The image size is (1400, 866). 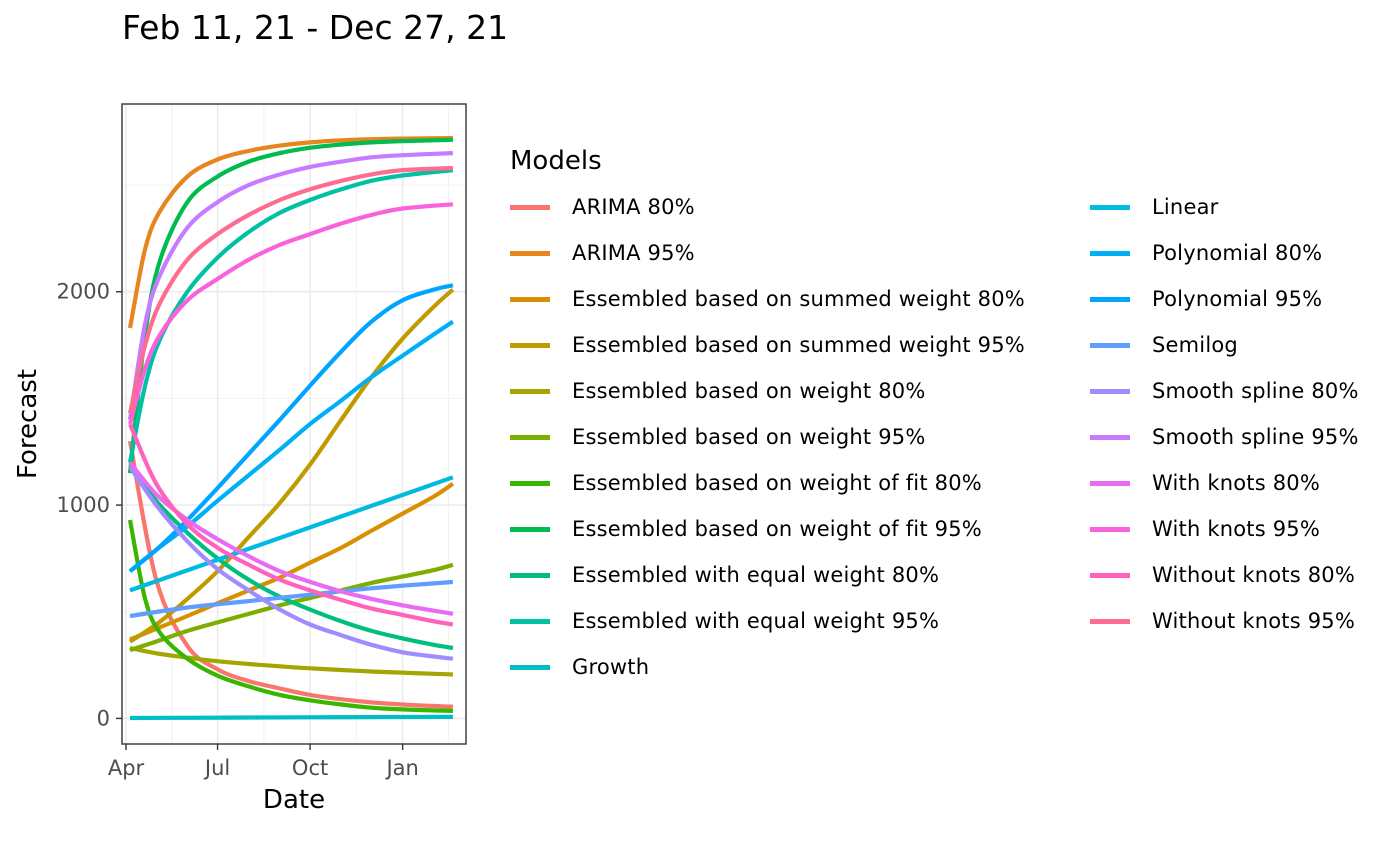 I want to click on legend-item: Essembled based on summed weight 80%, so click(x=795, y=299).